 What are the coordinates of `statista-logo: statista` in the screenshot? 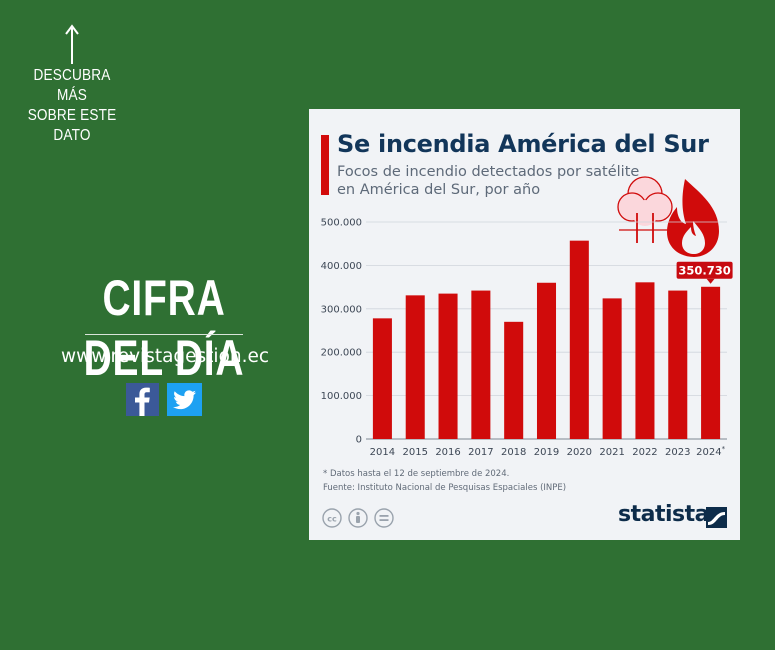 It's located at (663, 514).